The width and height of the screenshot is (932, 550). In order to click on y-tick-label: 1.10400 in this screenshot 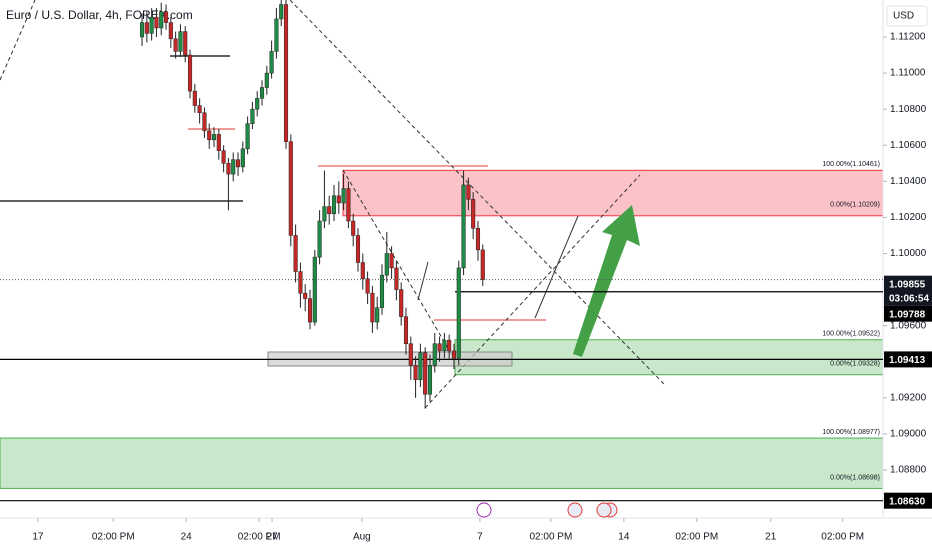, I will do `click(908, 181)`.